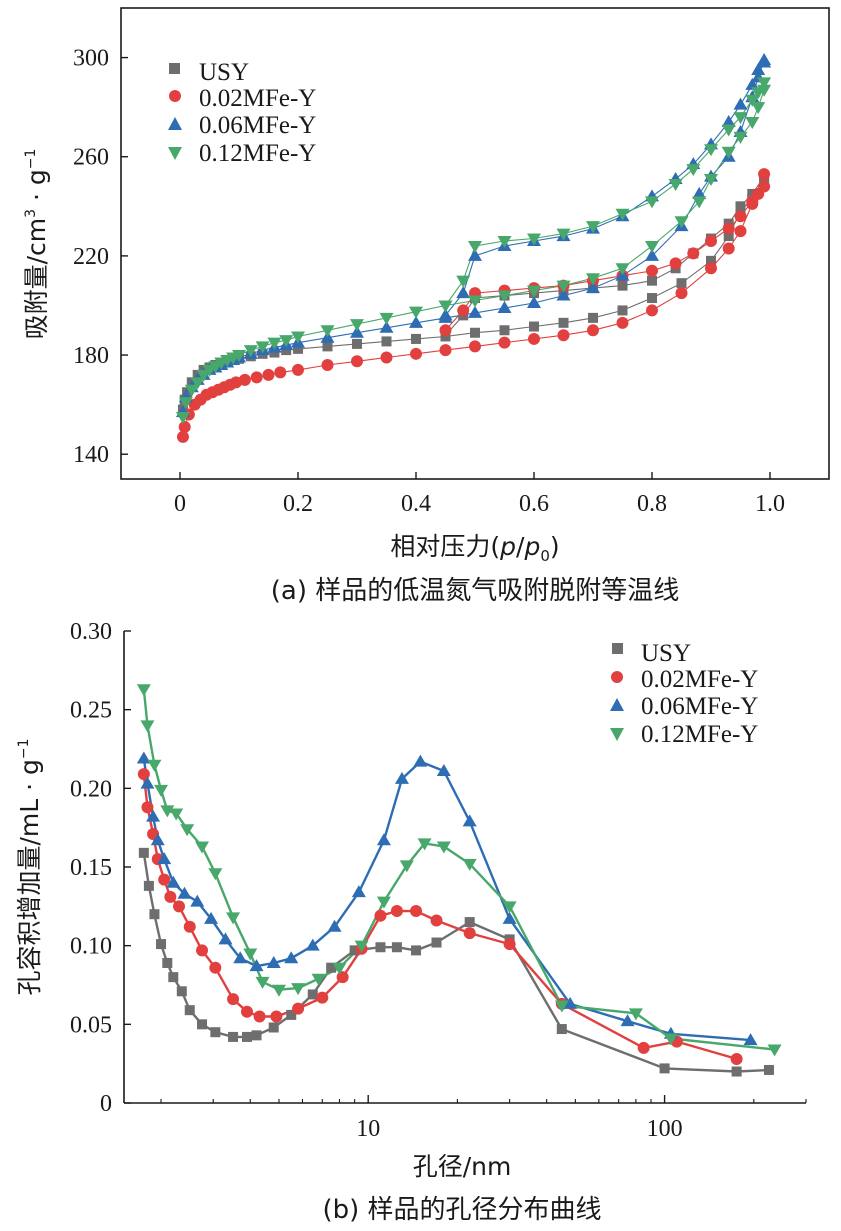 The width and height of the screenshot is (841, 1231). I want to click on y-tick-label-b: 0, so click(106, 1104).